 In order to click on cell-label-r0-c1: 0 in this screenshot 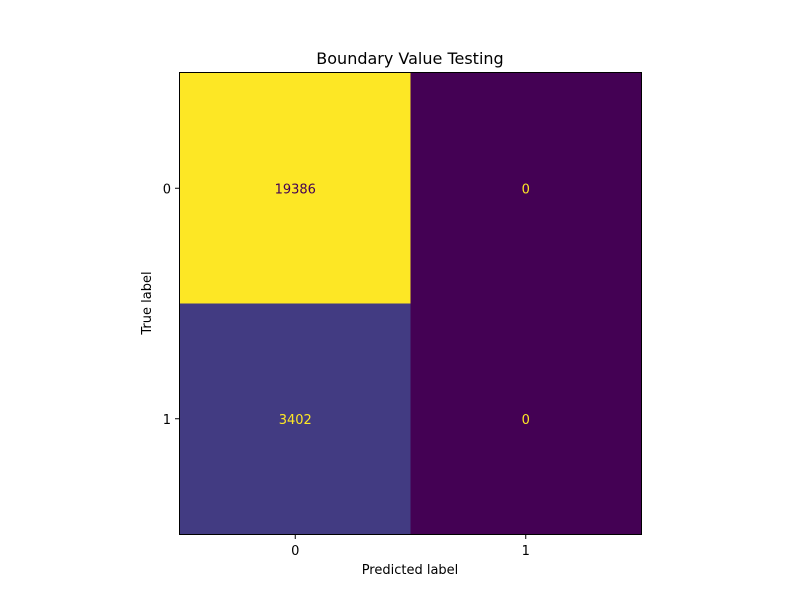, I will do `click(526, 189)`.